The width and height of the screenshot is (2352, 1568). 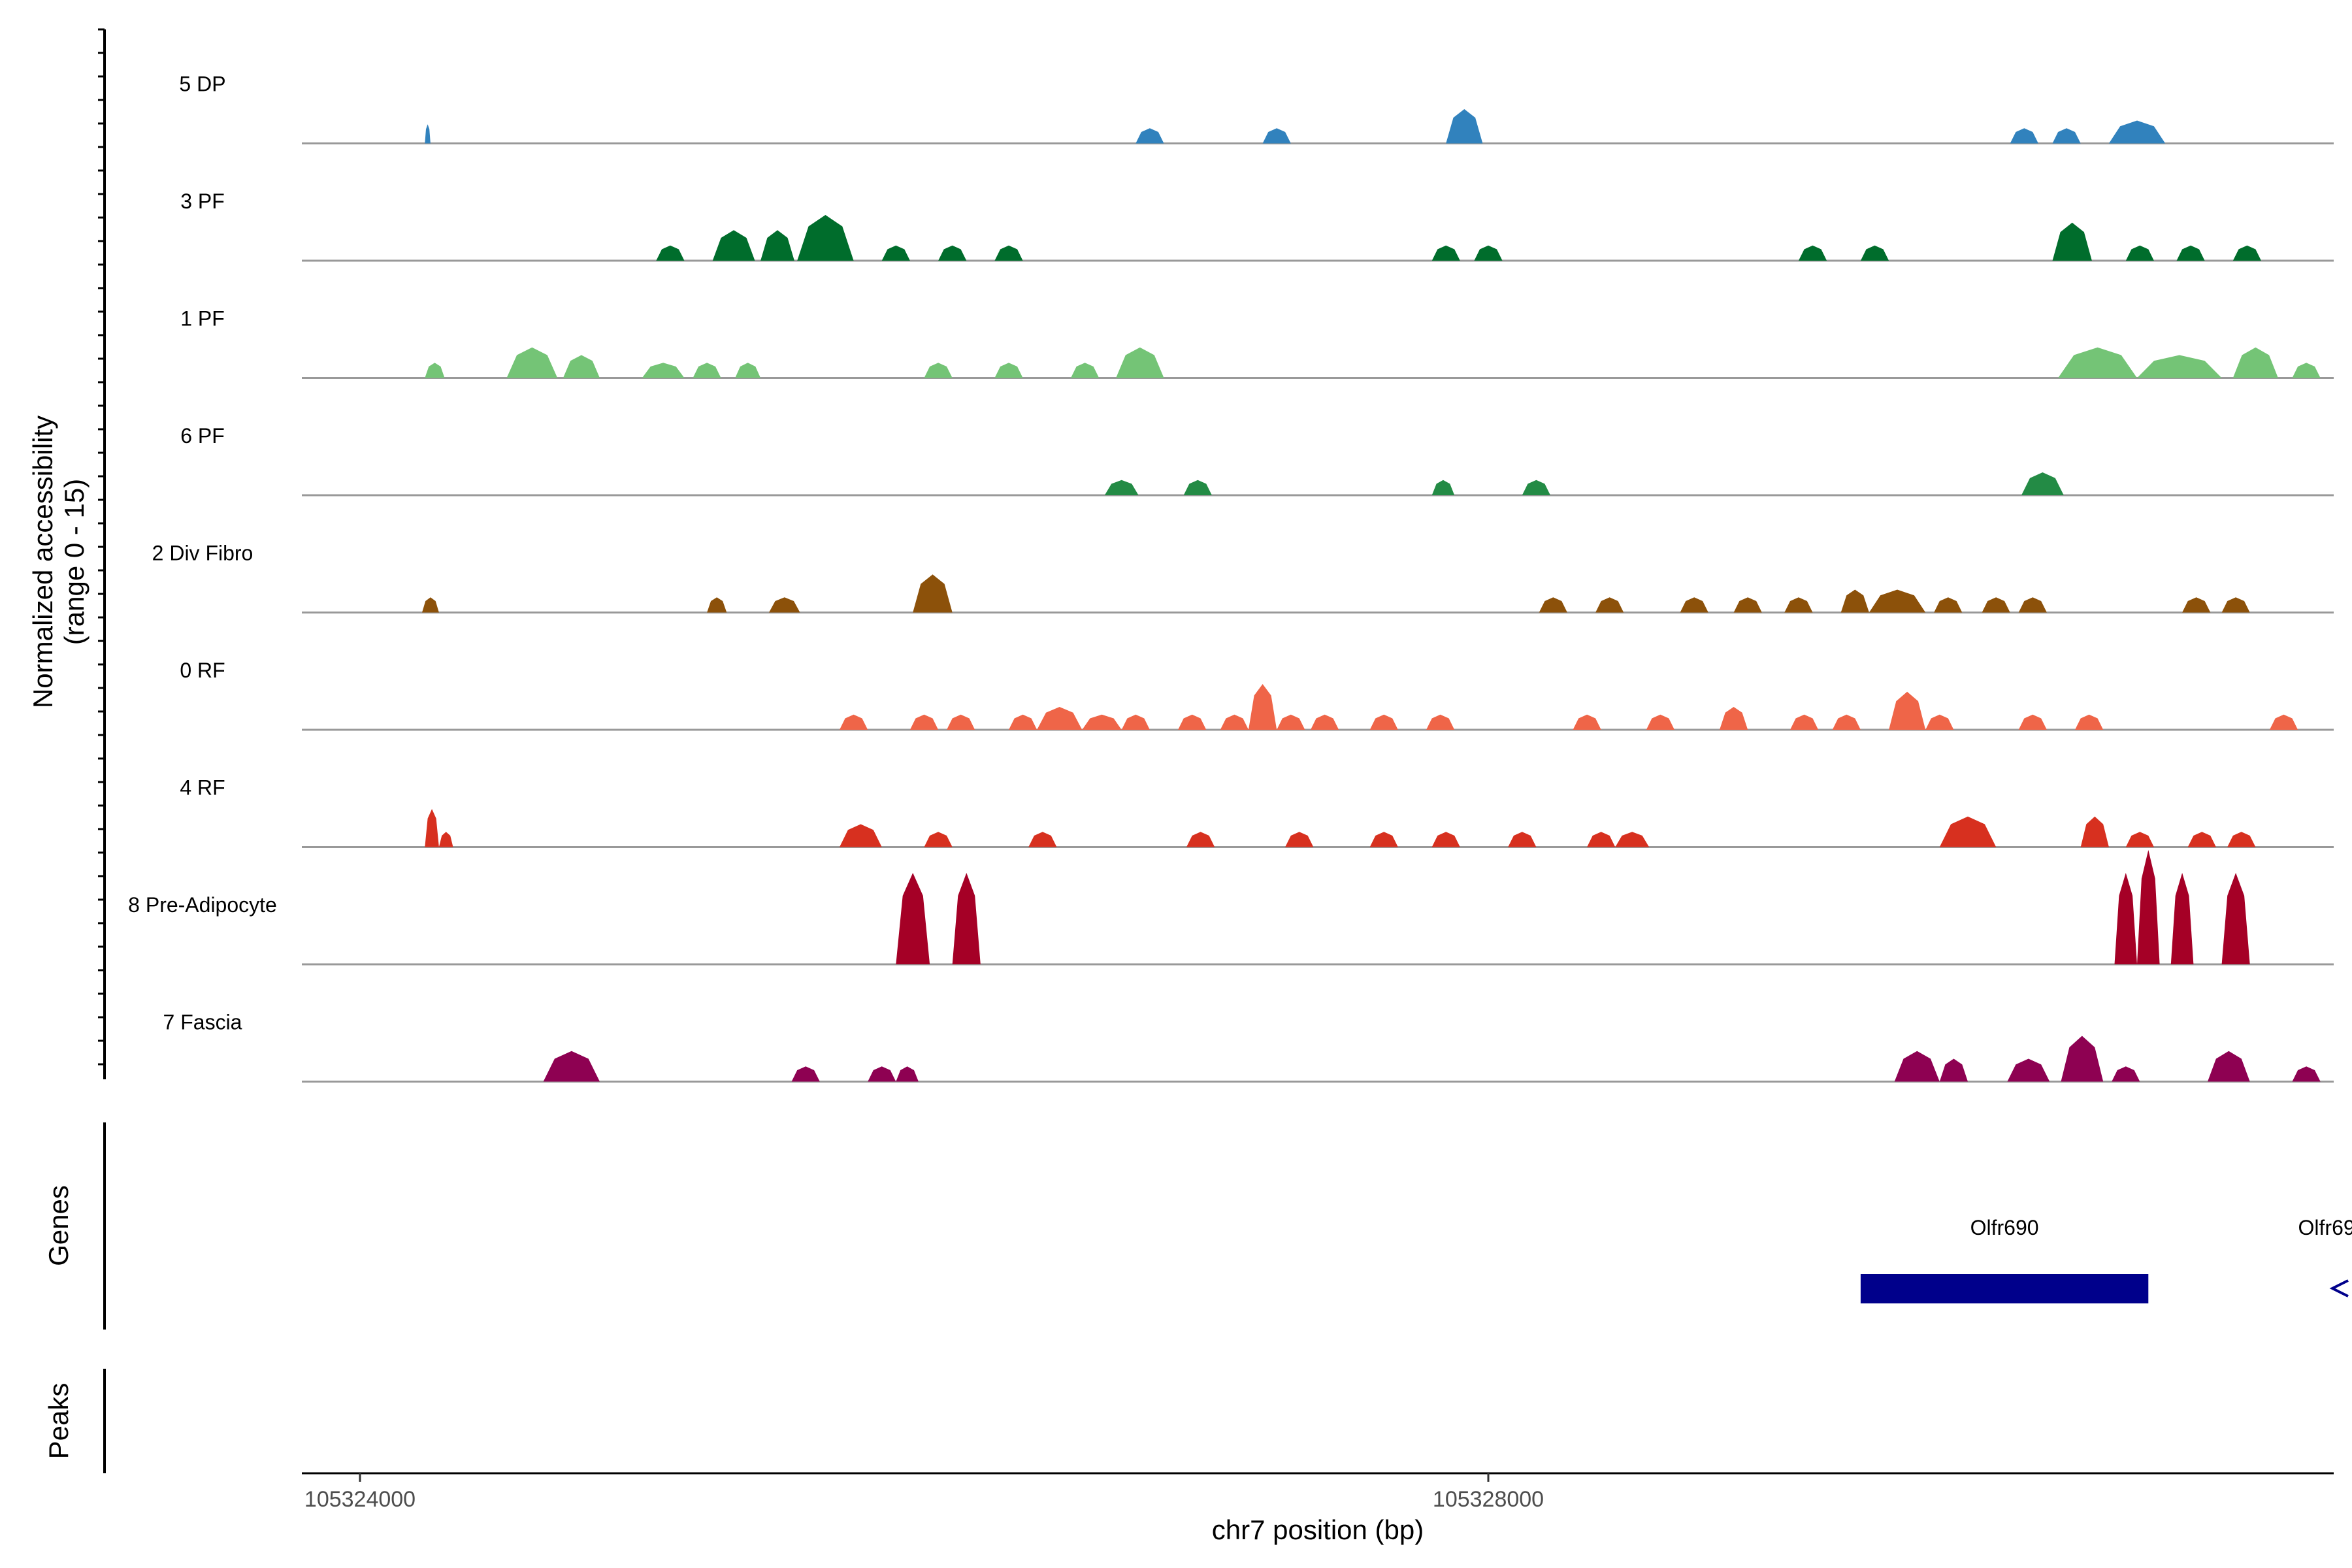 I want to click on gene-label: Olfr691, so click(x=2325, y=1227).